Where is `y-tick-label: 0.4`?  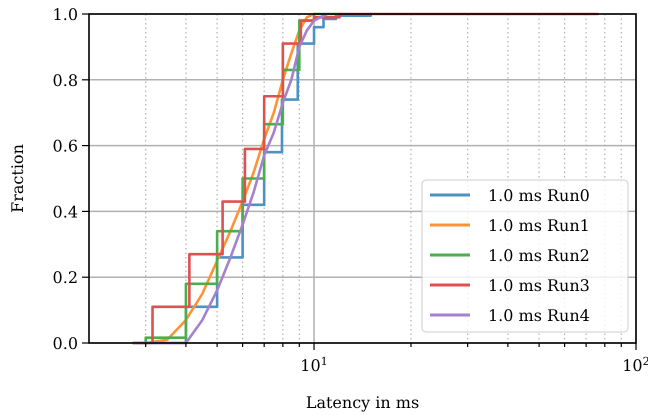 y-tick-label: 0.4 is located at coordinates (65, 212).